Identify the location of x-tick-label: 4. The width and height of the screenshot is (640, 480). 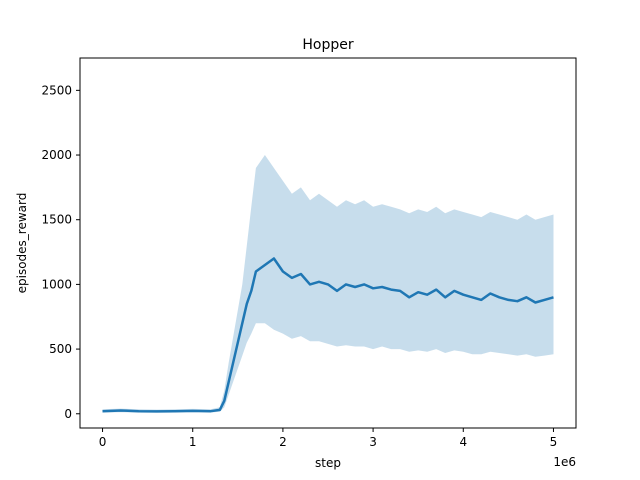
(463, 442).